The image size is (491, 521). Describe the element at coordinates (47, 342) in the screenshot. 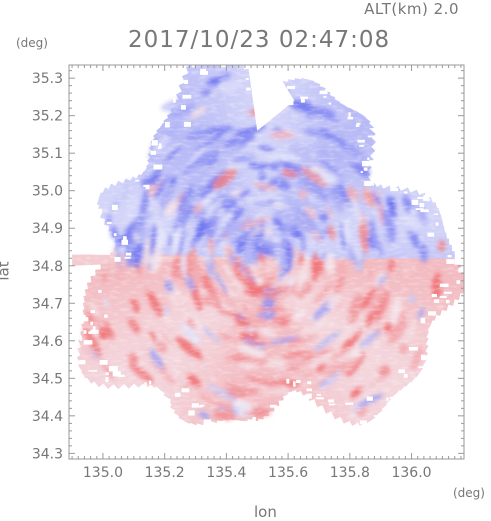

I see `y-tick-label: 34.6` at that location.